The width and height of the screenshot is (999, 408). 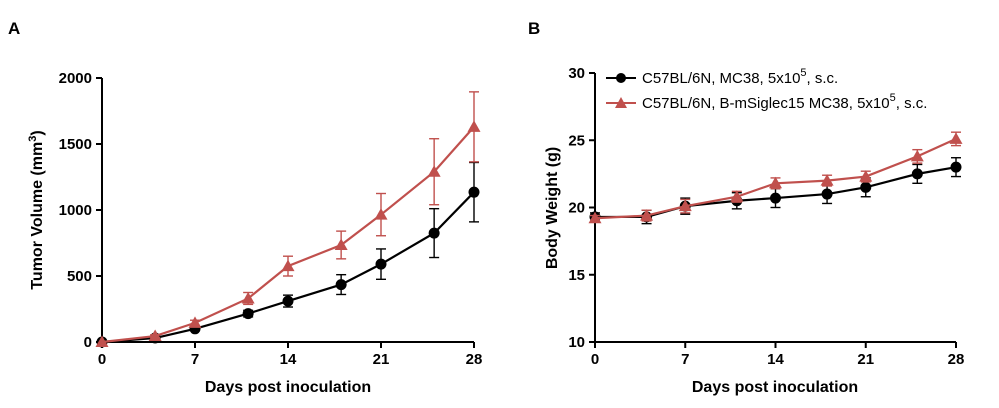 I want to click on legend-label-control-main: C57BL/6N, MC38, 5x10, so click(x=721, y=78).